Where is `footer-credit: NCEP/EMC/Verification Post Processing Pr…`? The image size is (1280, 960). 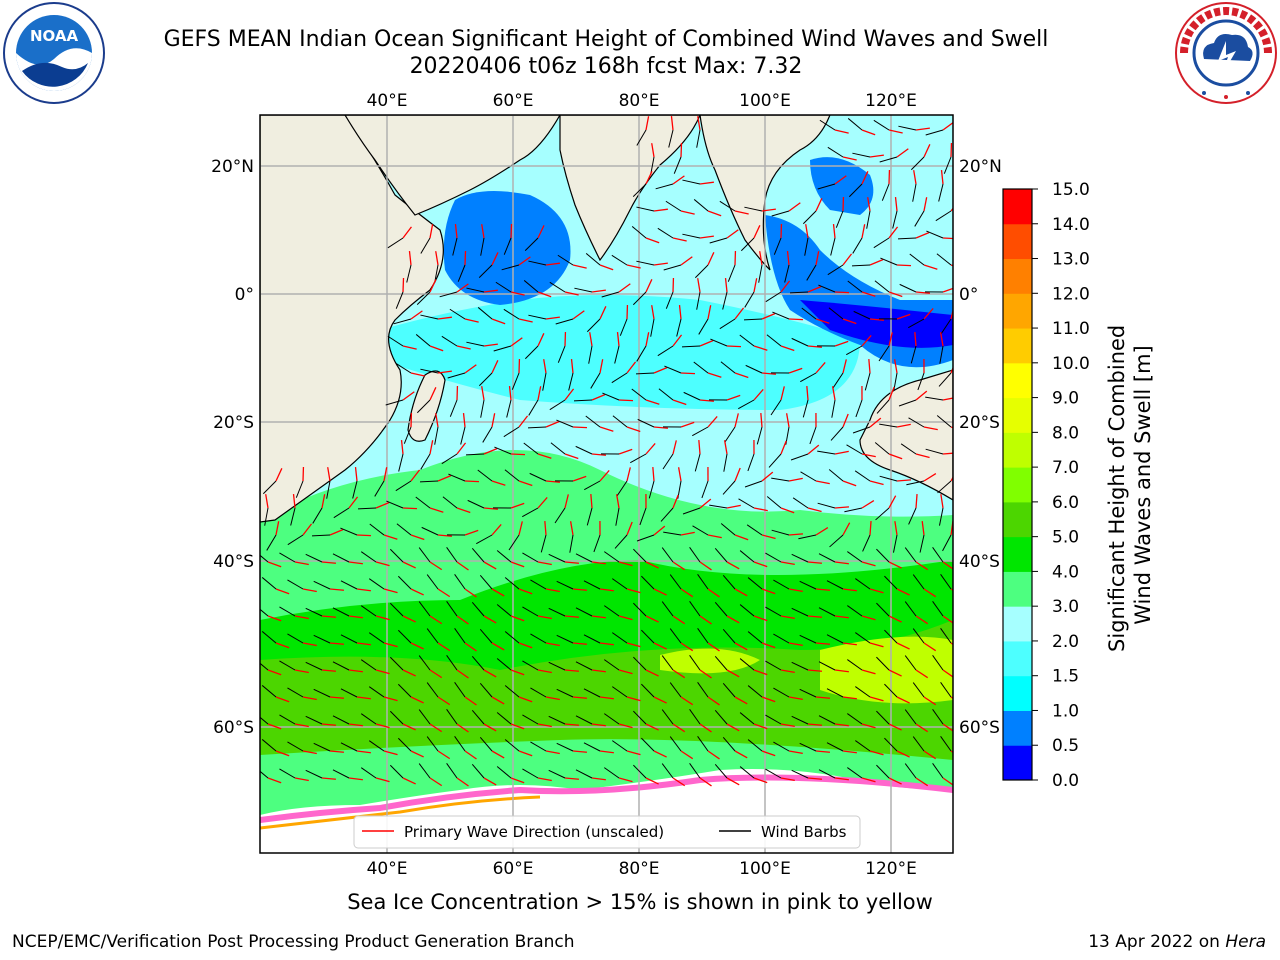
footer-credit: NCEP/EMC/Verification Post Processing Pr… is located at coordinates (293, 942).